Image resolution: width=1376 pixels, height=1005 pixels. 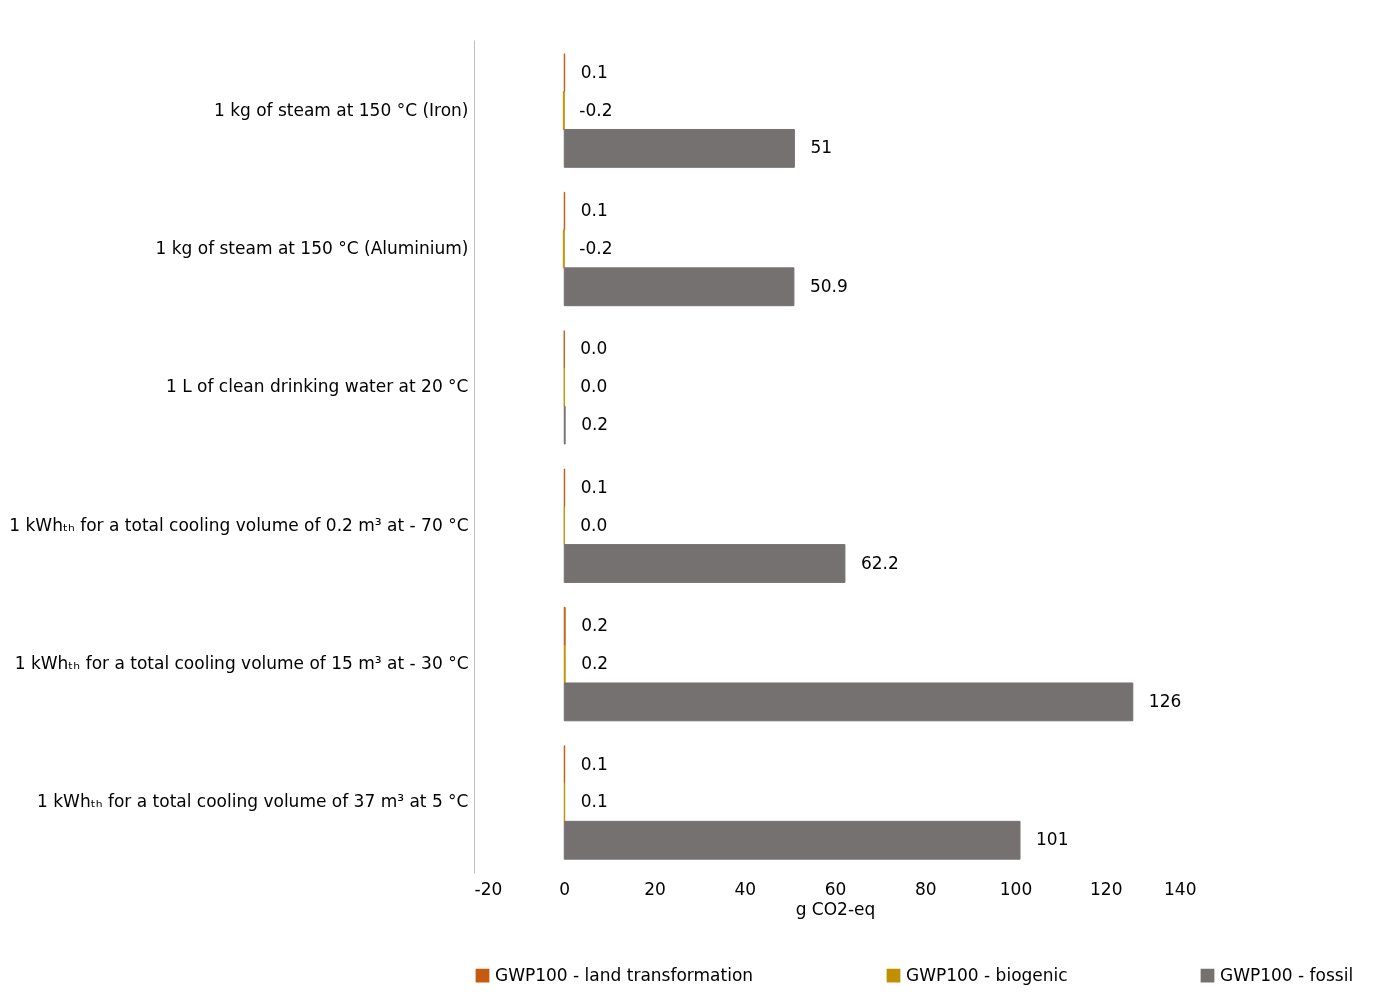 I want to click on y-tick-label: 1 kWhₜₕ for a total cooling volume of 15 m³ at - 30 °C, so click(x=241, y=663).